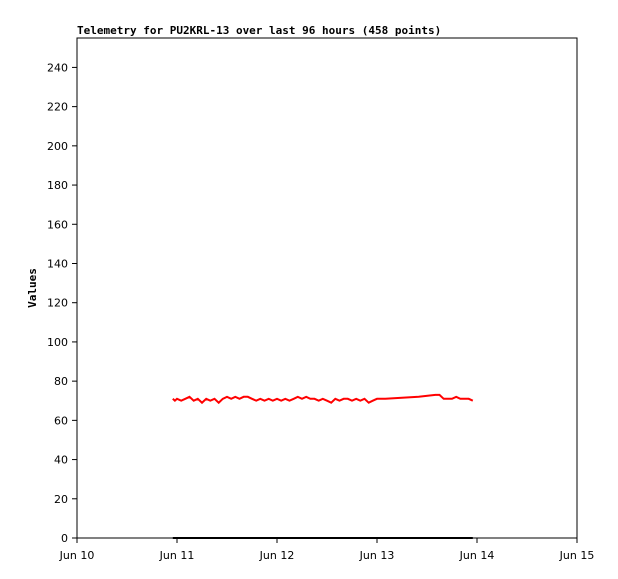 This screenshot has width=618, height=579. Describe the element at coordinates (57, 107) in the screenshot. I see `y-tick-label: 220` at that location.